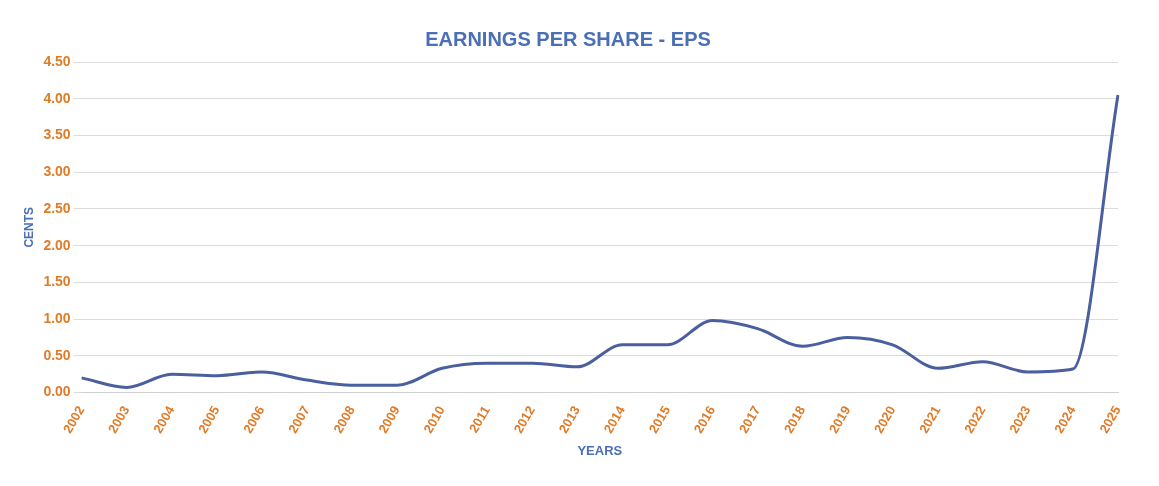 The width and height of the screenshot is (1159, 486). I want to click on y-tick-label: 2.50, so click(57, 207).